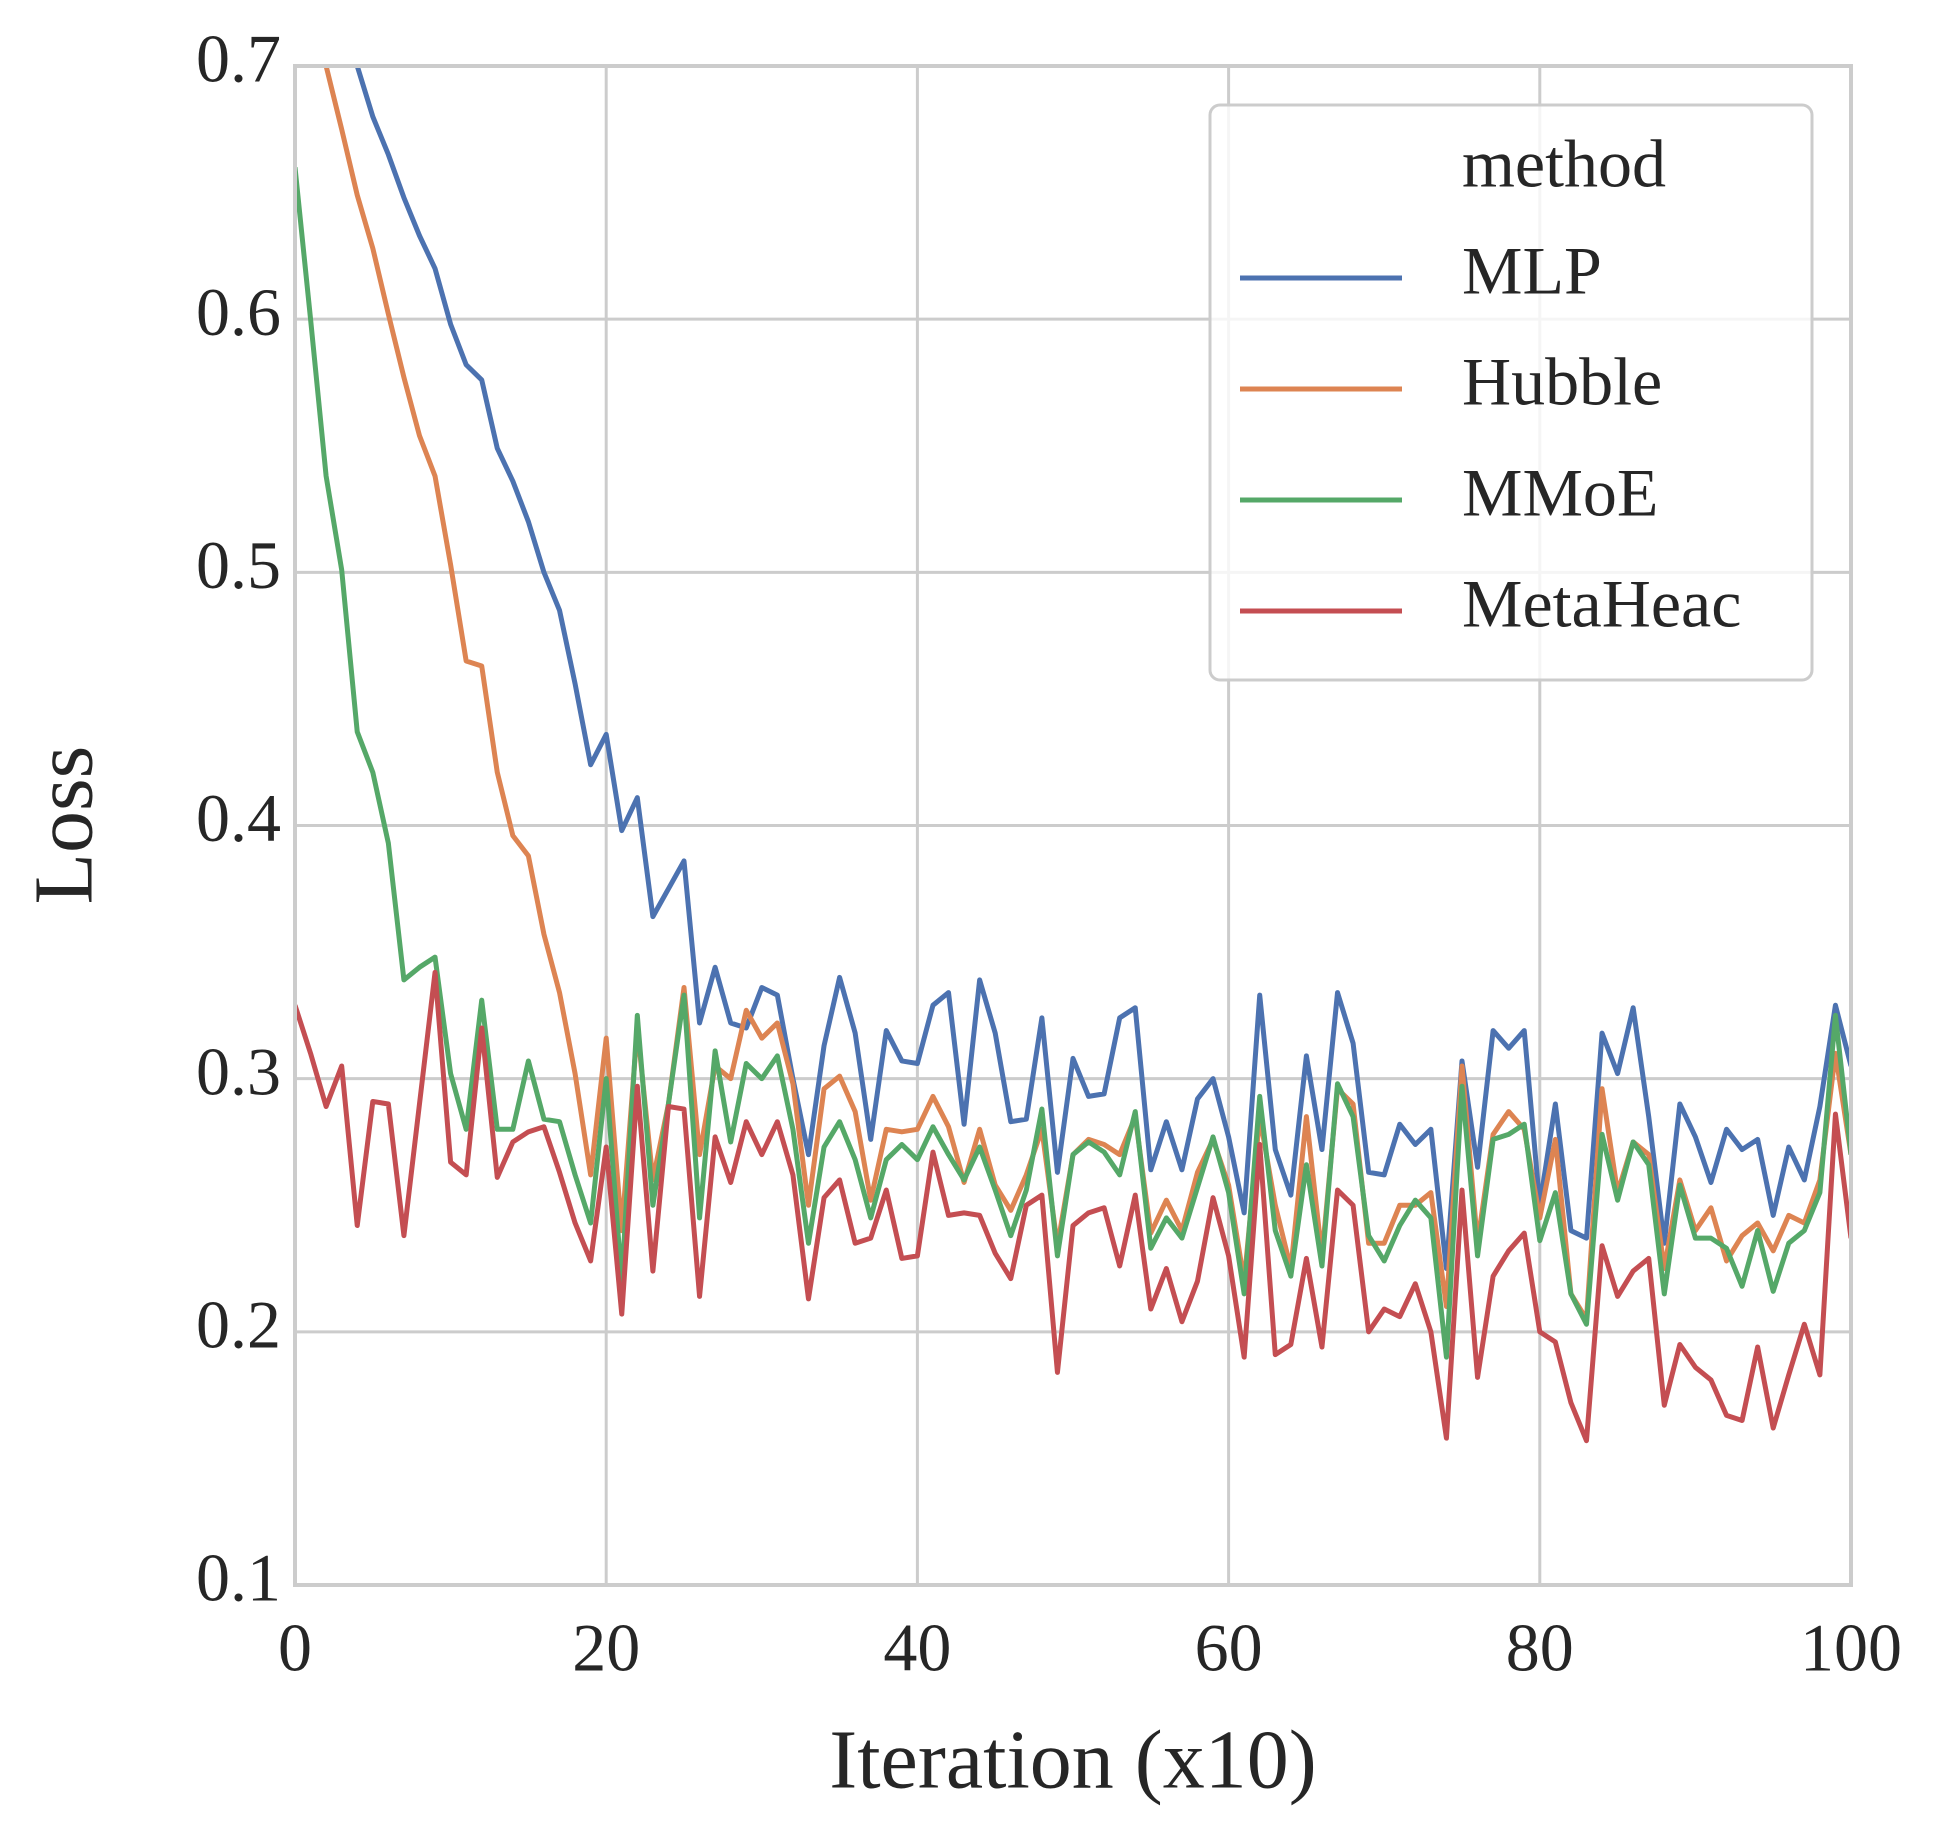 The image size is (1941, 1843). Describe the element at coordinates (238, 565) in the screenshot. I see `y-tick-label: 0.5` at that location.